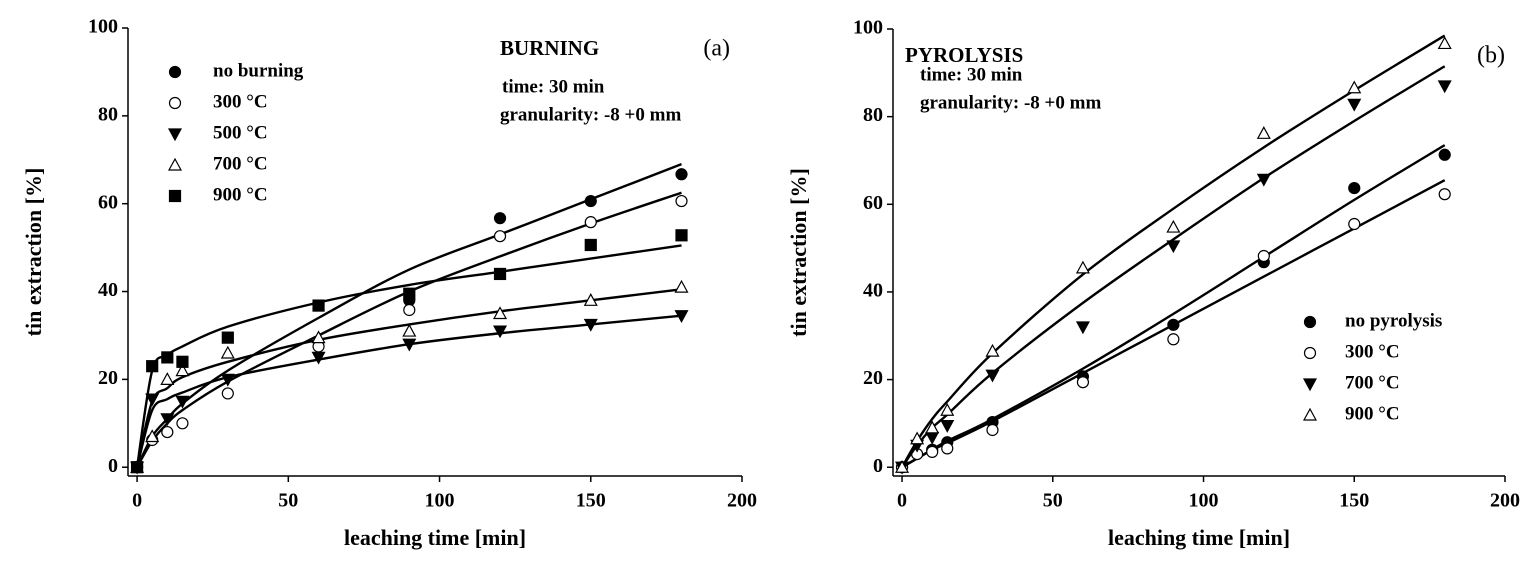 Image resolution: width=1540 pixels, height=563 pixels. I want to click on legend-label: 900 °C, so click(1372, 413).